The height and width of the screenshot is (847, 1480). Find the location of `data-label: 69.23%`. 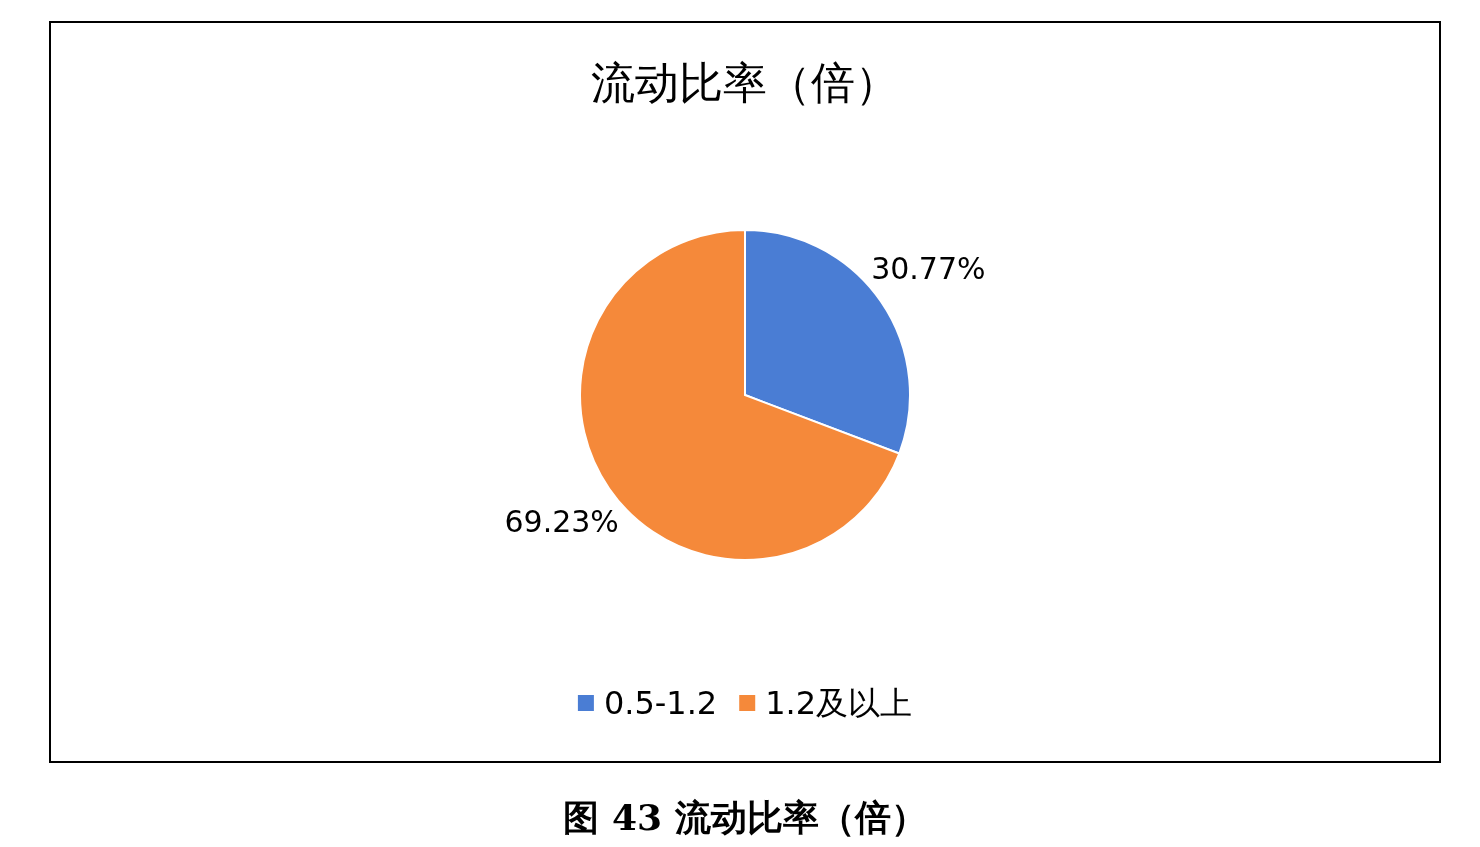

data-label: 69.23% is located at coordinates (561, 522).